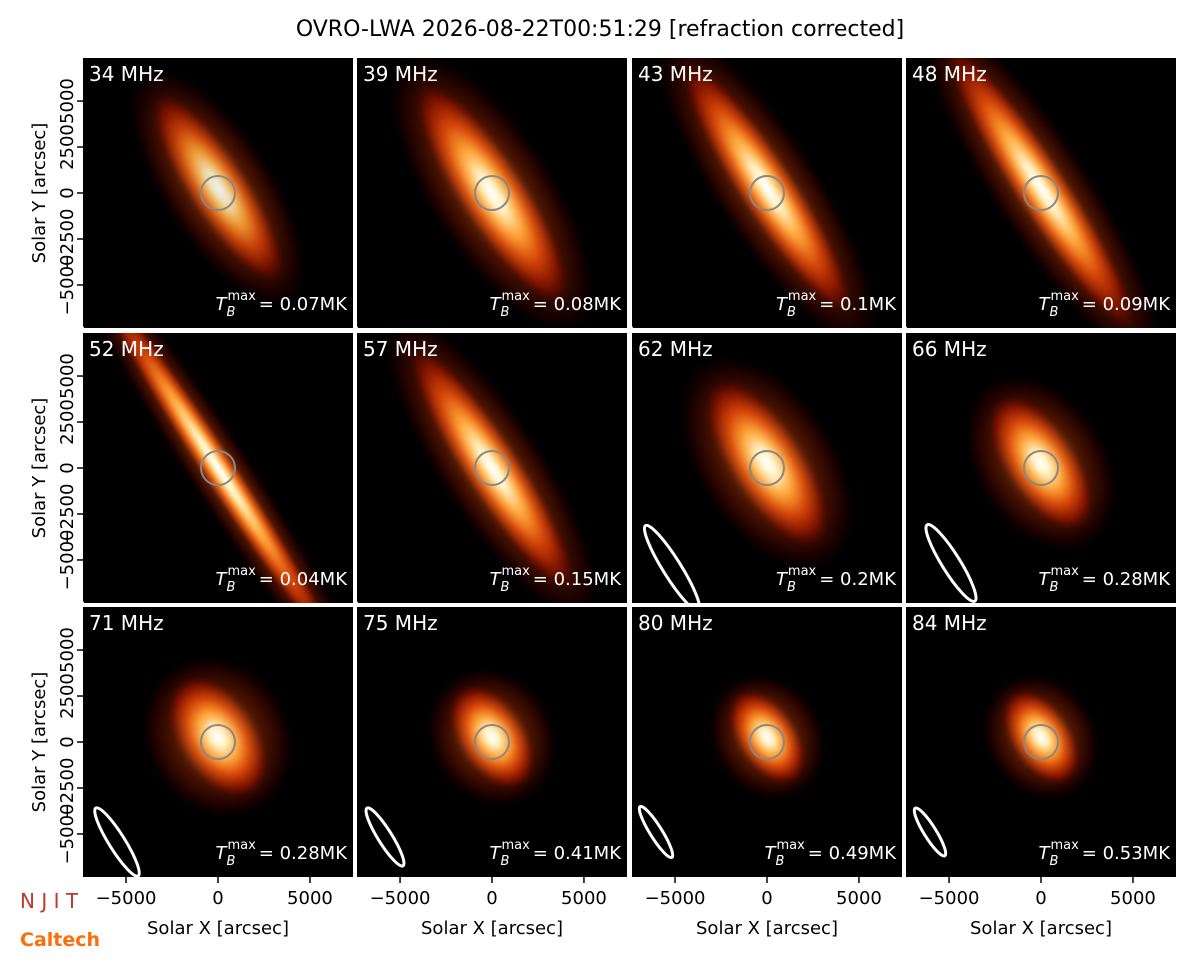 This screenshot has height=979, width=1200. I want to click on peak-temperature: TBmax = 0.04MK, so click(282, 579).